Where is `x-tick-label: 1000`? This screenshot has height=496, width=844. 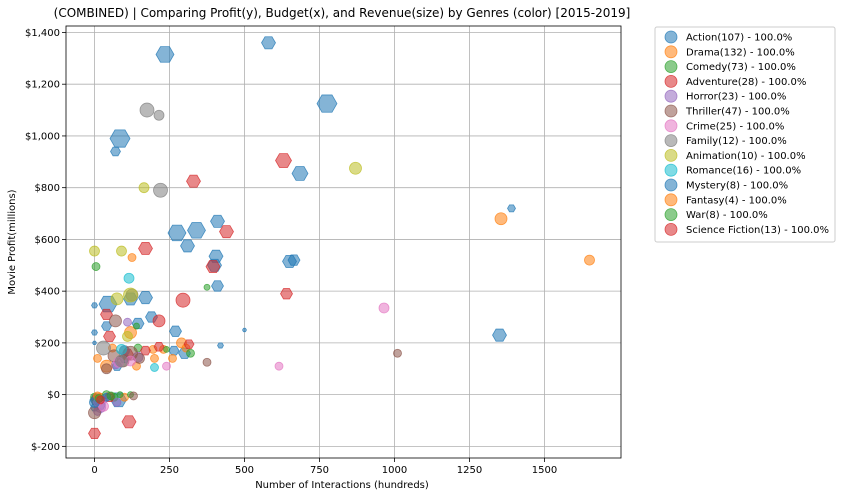
x-tick-label: 1000 is located at coordinates (394, 470).